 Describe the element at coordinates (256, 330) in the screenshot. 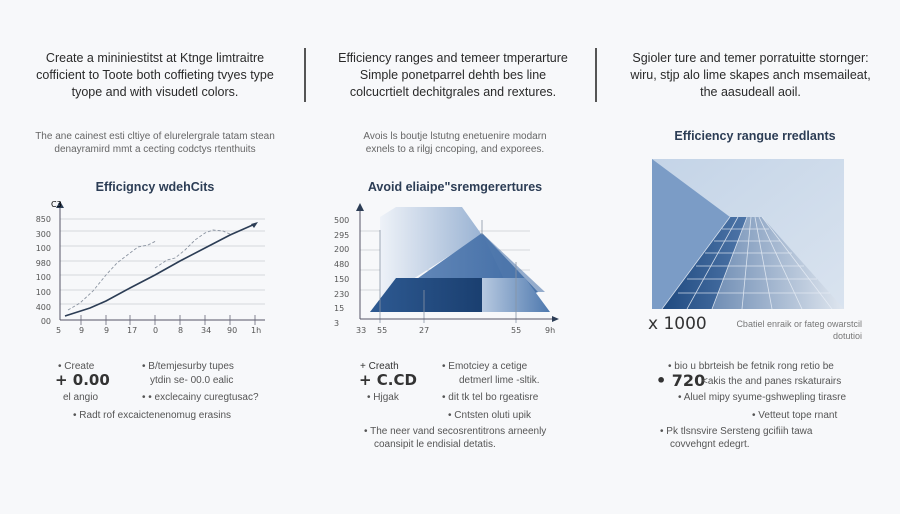

I see `x-tick: 1h` at that location.